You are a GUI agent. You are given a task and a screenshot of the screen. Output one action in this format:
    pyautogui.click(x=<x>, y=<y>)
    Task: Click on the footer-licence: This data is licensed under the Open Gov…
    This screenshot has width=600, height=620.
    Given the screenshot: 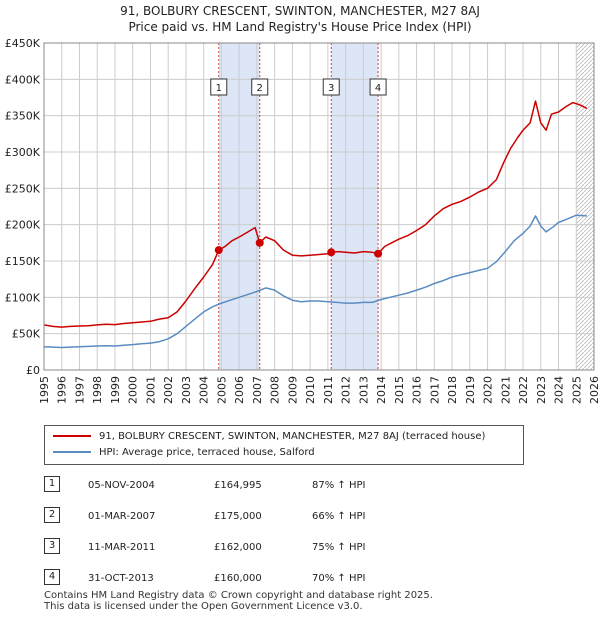 What is the action you would take?
    pyautogui.click(x=203, y=606)
    